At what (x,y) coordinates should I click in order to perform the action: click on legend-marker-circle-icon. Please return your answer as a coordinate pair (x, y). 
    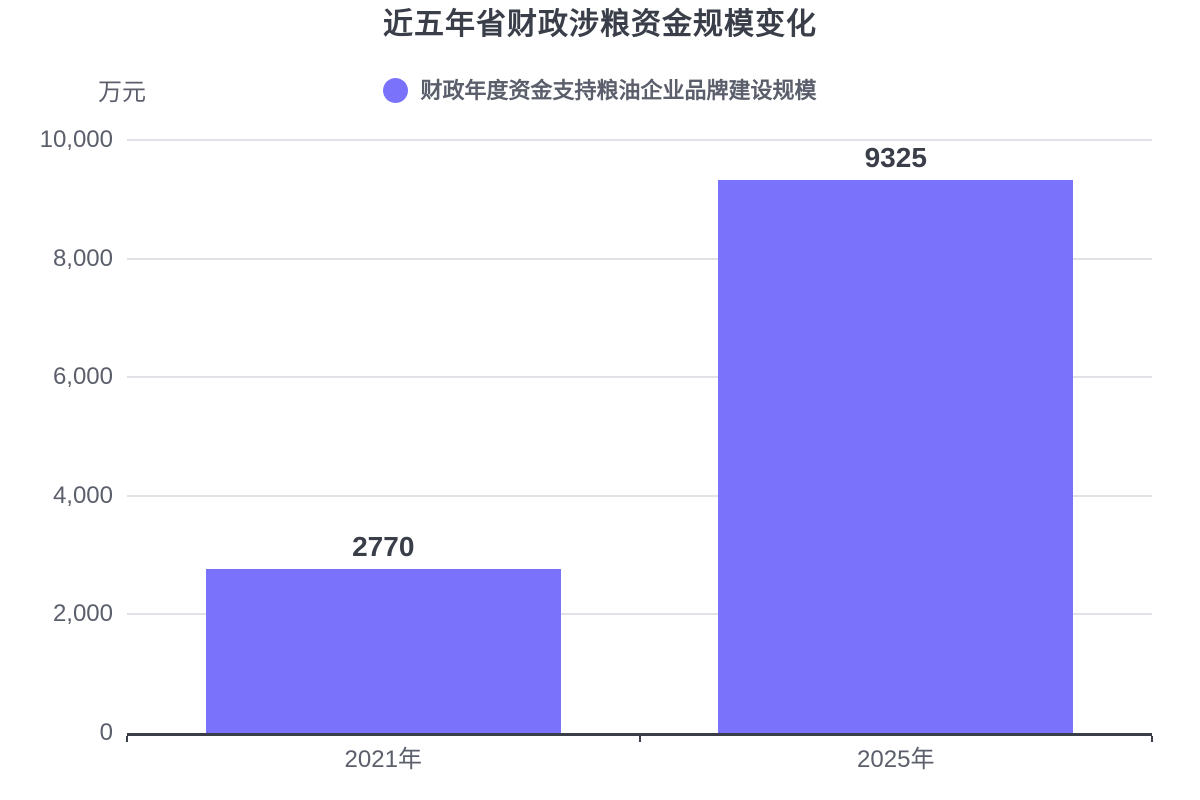
    Looking at the image, I should click on (396, 90).